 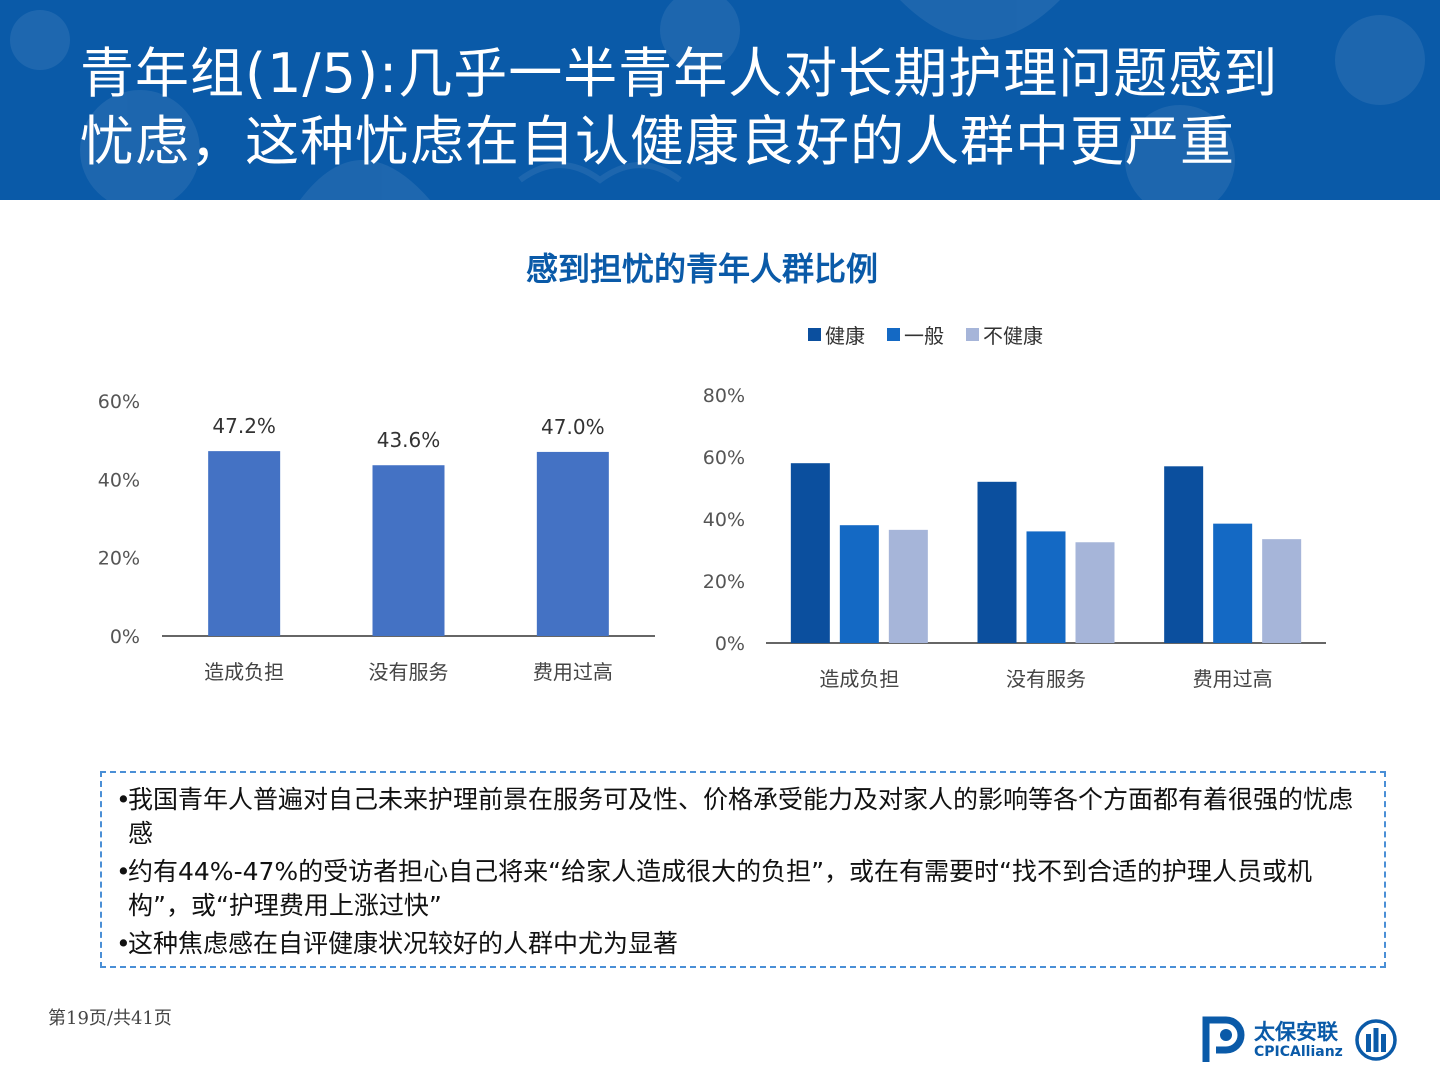 I want to click on data-label: 43.6%, so click(x=409, y=440).